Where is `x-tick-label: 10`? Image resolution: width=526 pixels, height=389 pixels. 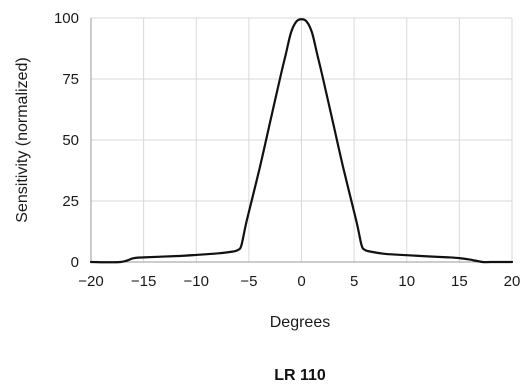 x-tick-label: 10 is located at coordinates (406, 281).